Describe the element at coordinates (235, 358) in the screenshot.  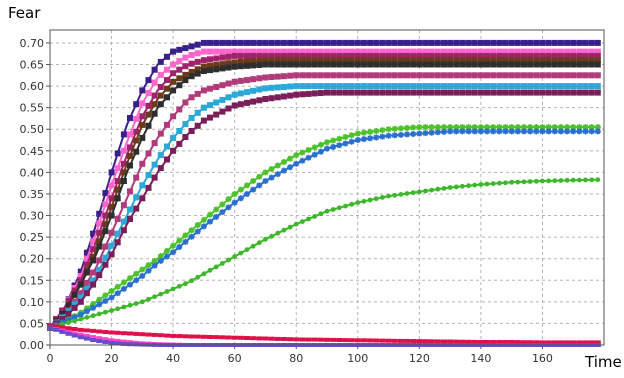
I see `x-tick-label: 60` at that location.